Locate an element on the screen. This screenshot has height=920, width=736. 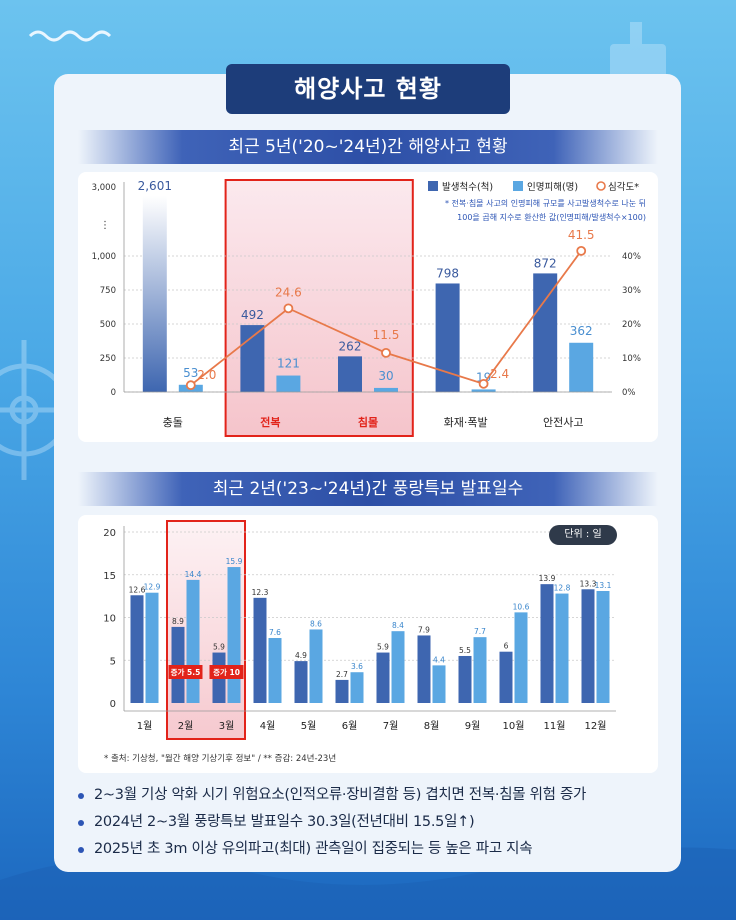
bar-2024-label: 10.6 is located at coordinates (521, 606).